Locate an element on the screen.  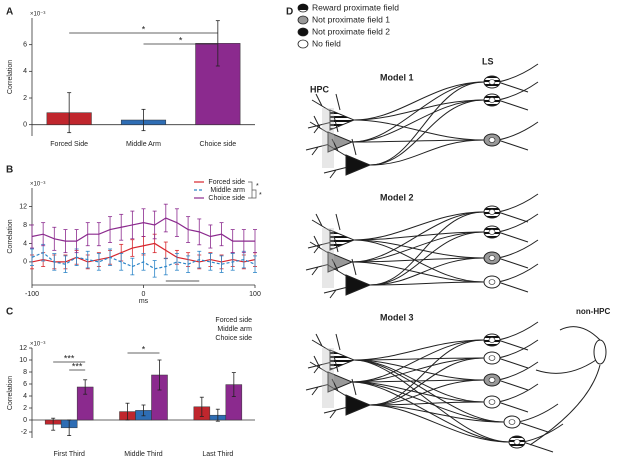
label-ls: LS is located at coordinates (488, 61).